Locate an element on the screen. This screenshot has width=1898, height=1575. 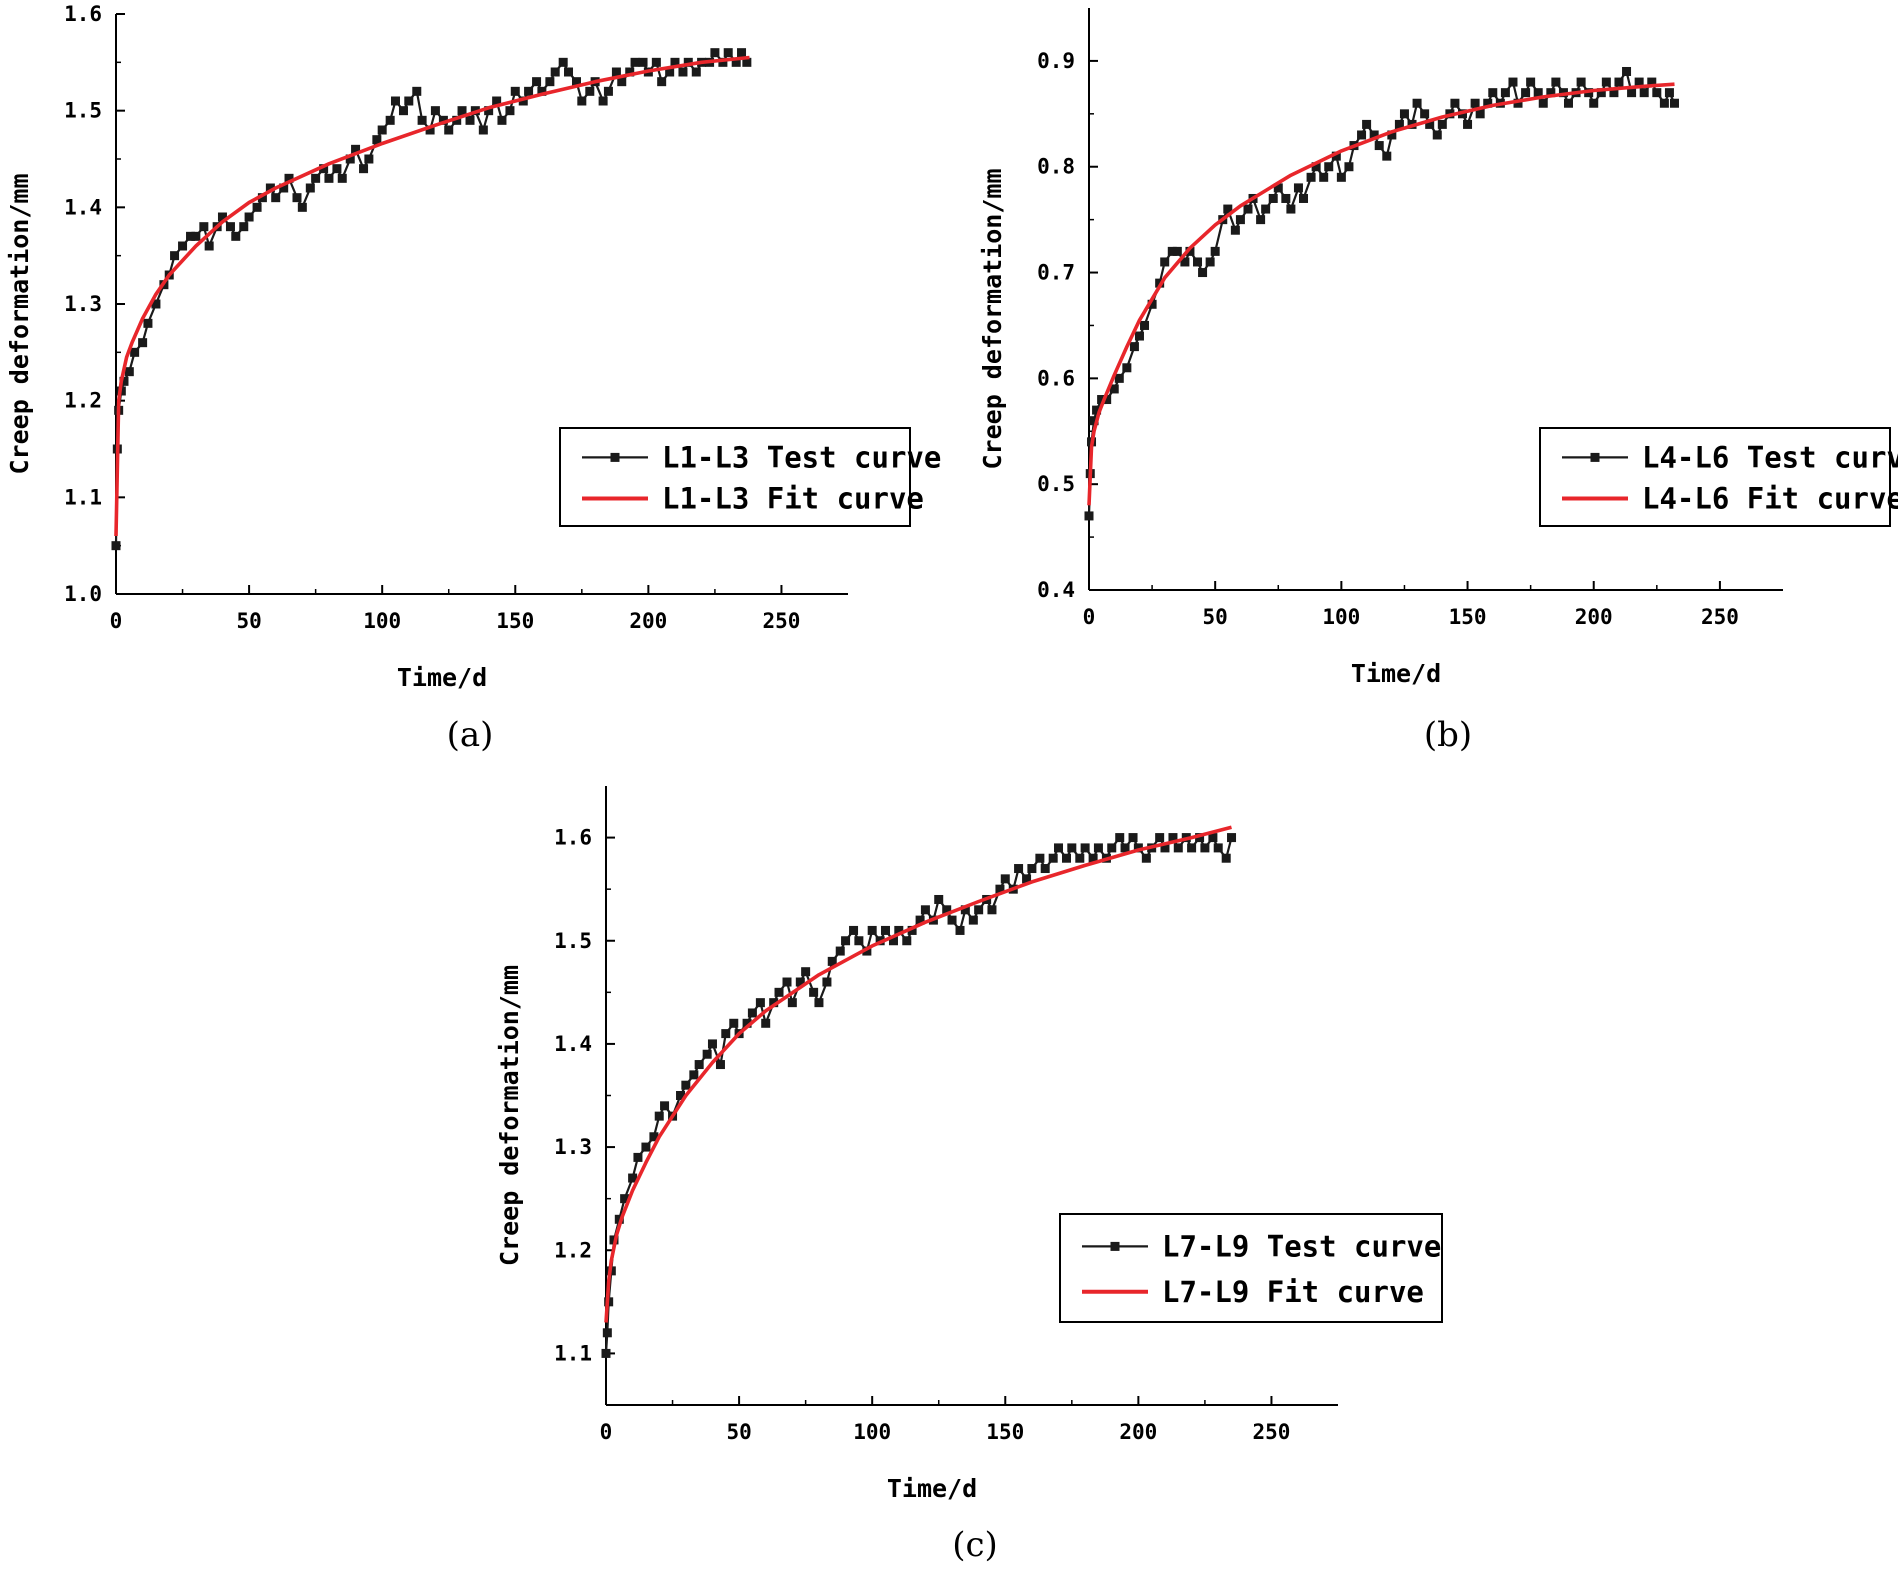
y-tick-label: 0.4 is located at coordinates (1056, 590).